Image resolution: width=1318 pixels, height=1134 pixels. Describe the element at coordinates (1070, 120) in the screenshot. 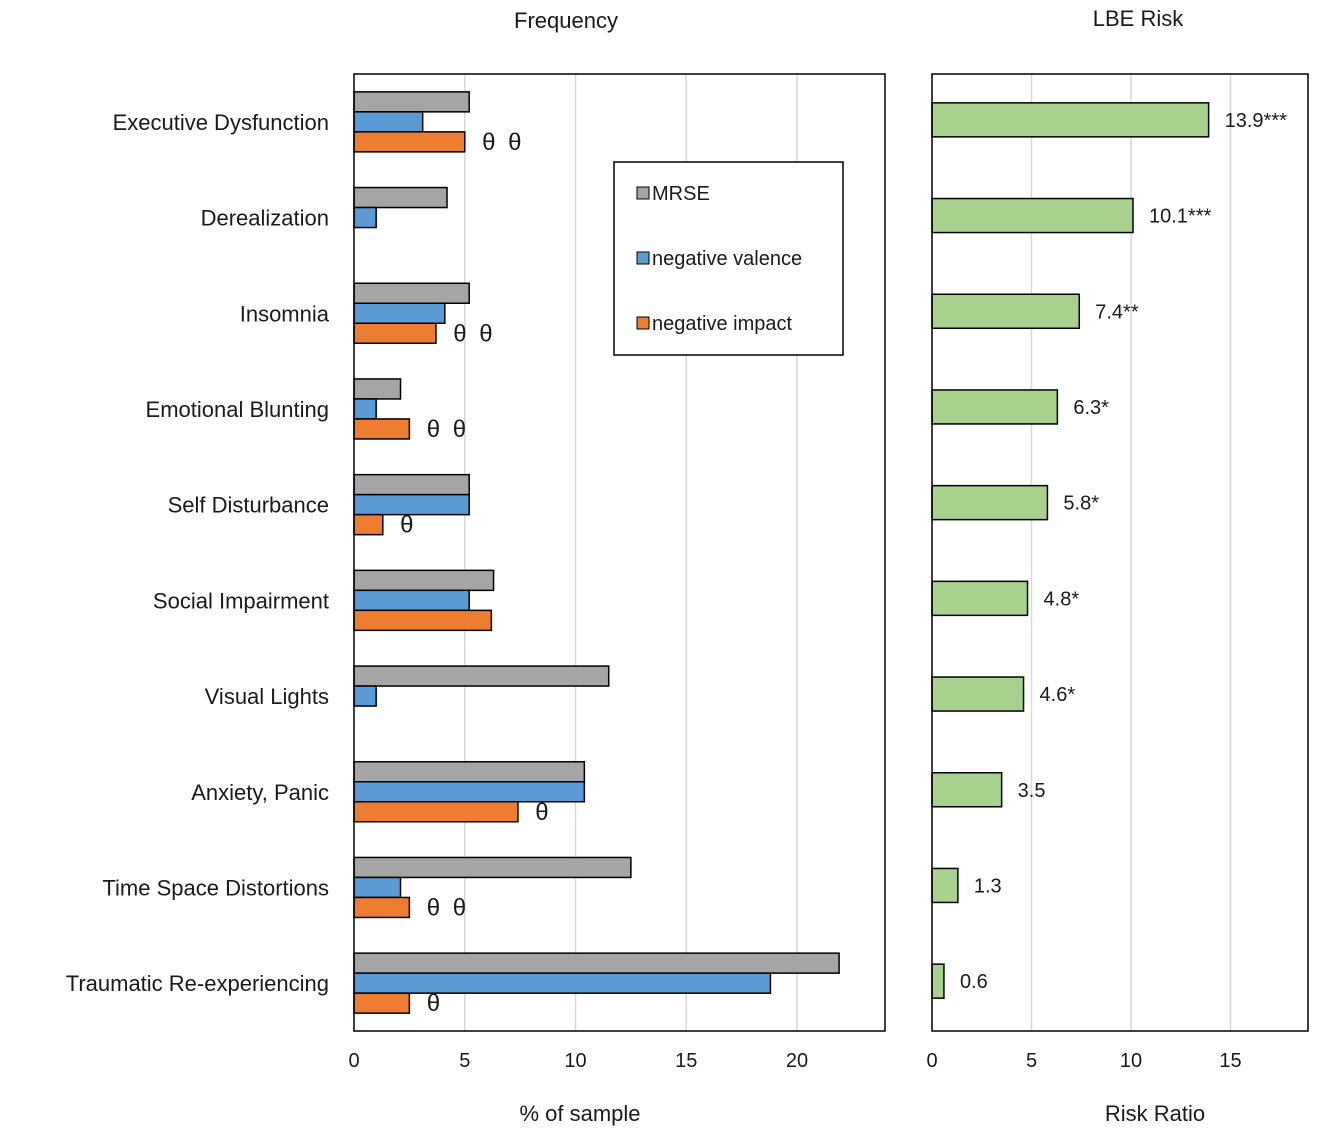

I see `risk-bar-executive-dysfunction` at that location.